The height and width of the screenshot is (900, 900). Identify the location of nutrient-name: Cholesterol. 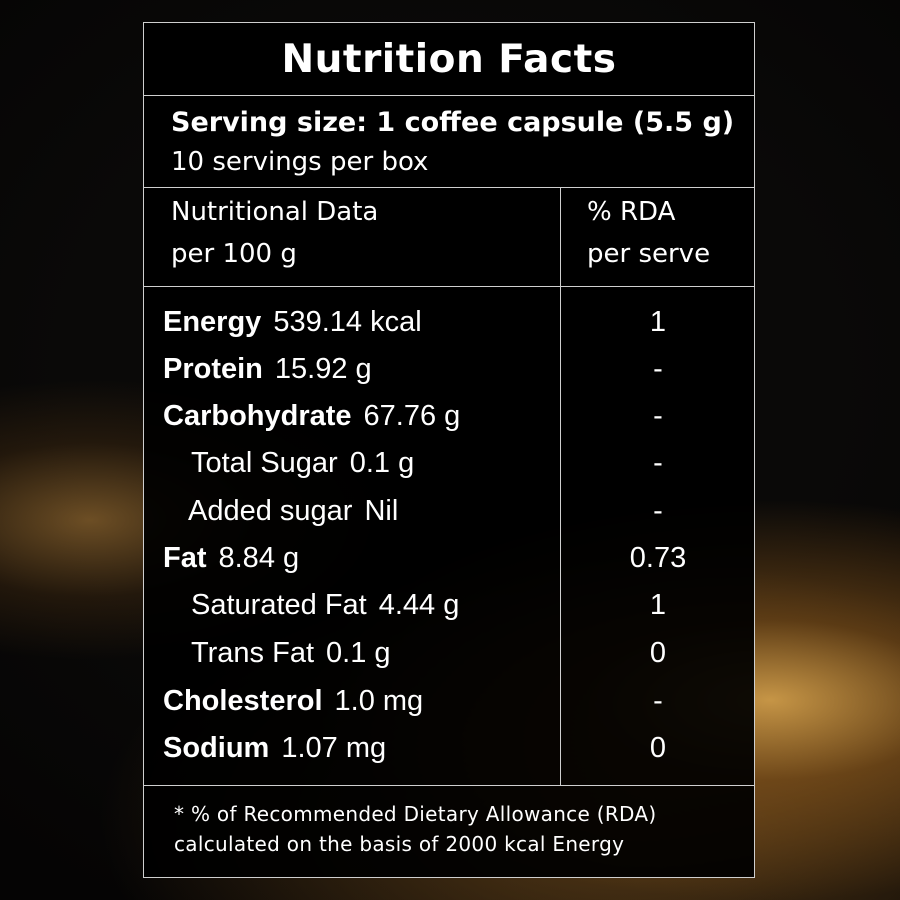
(243, 701).